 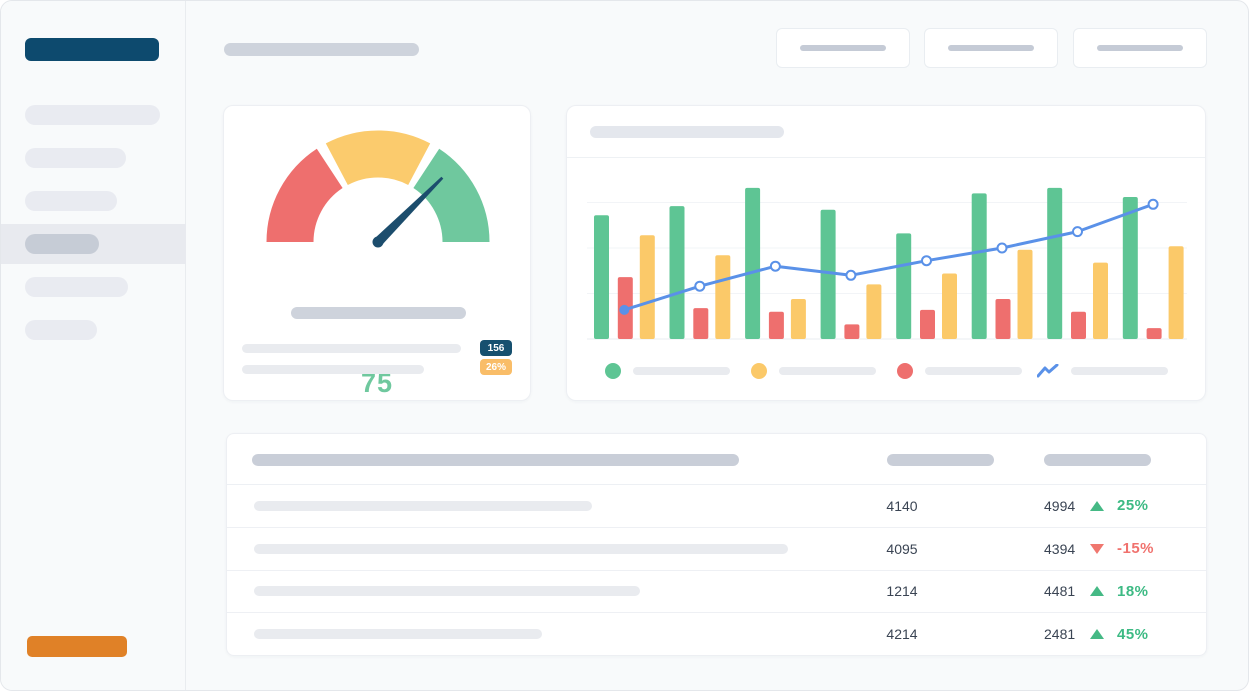 I want to click on table-row-3: 1214 4481 18%, so click(x=716, y=591).